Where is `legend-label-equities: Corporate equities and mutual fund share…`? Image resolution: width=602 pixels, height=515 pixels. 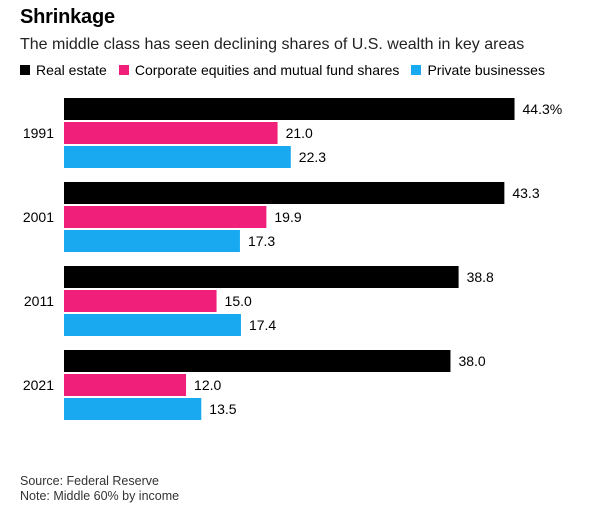 legend-label-equities: Corporate equities and mutual fund share… is located at coordinates (267, 70).